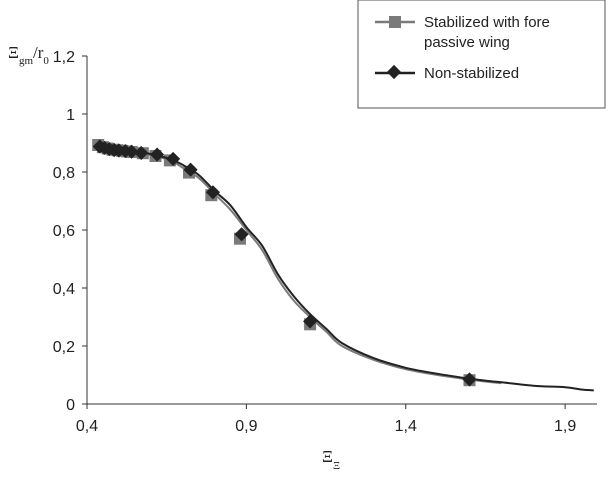  Describe the element at coordinates (28, 55) in the screenshot. I see `y-axis-title: Ξgm/r0` at that location.